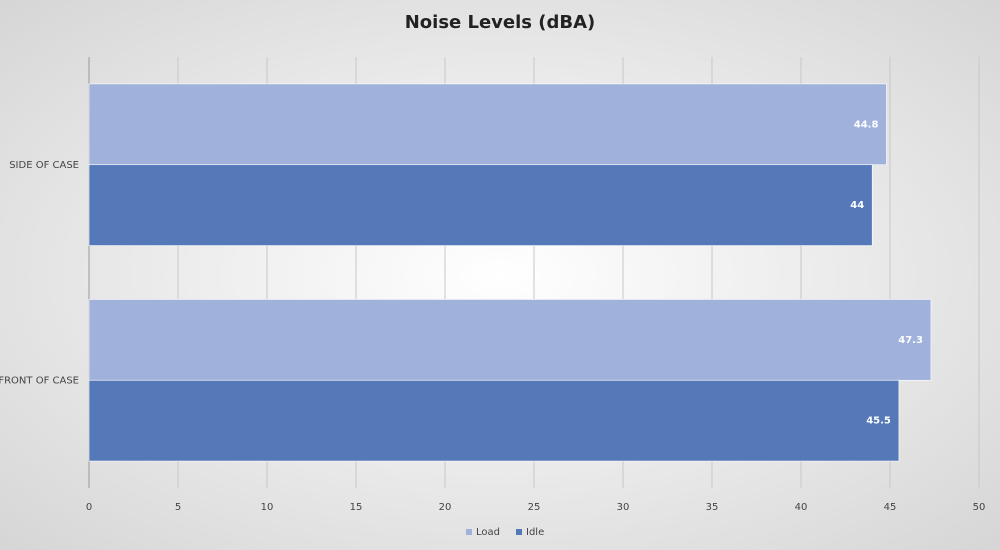 Image resolution: width=1000 pixels, height=550 pixels. I want to click on value-label: 45.5, so click(878, 421).